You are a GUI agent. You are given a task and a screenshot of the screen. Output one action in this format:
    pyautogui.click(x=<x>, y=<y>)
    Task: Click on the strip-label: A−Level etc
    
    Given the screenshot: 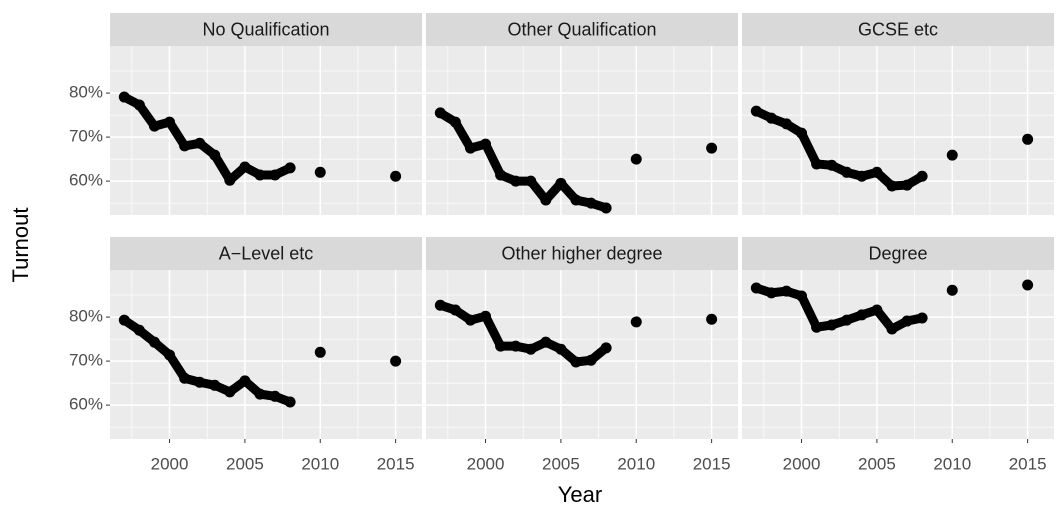 What is the action you would take?
    pyautogui.click(x=266, y=253)
    